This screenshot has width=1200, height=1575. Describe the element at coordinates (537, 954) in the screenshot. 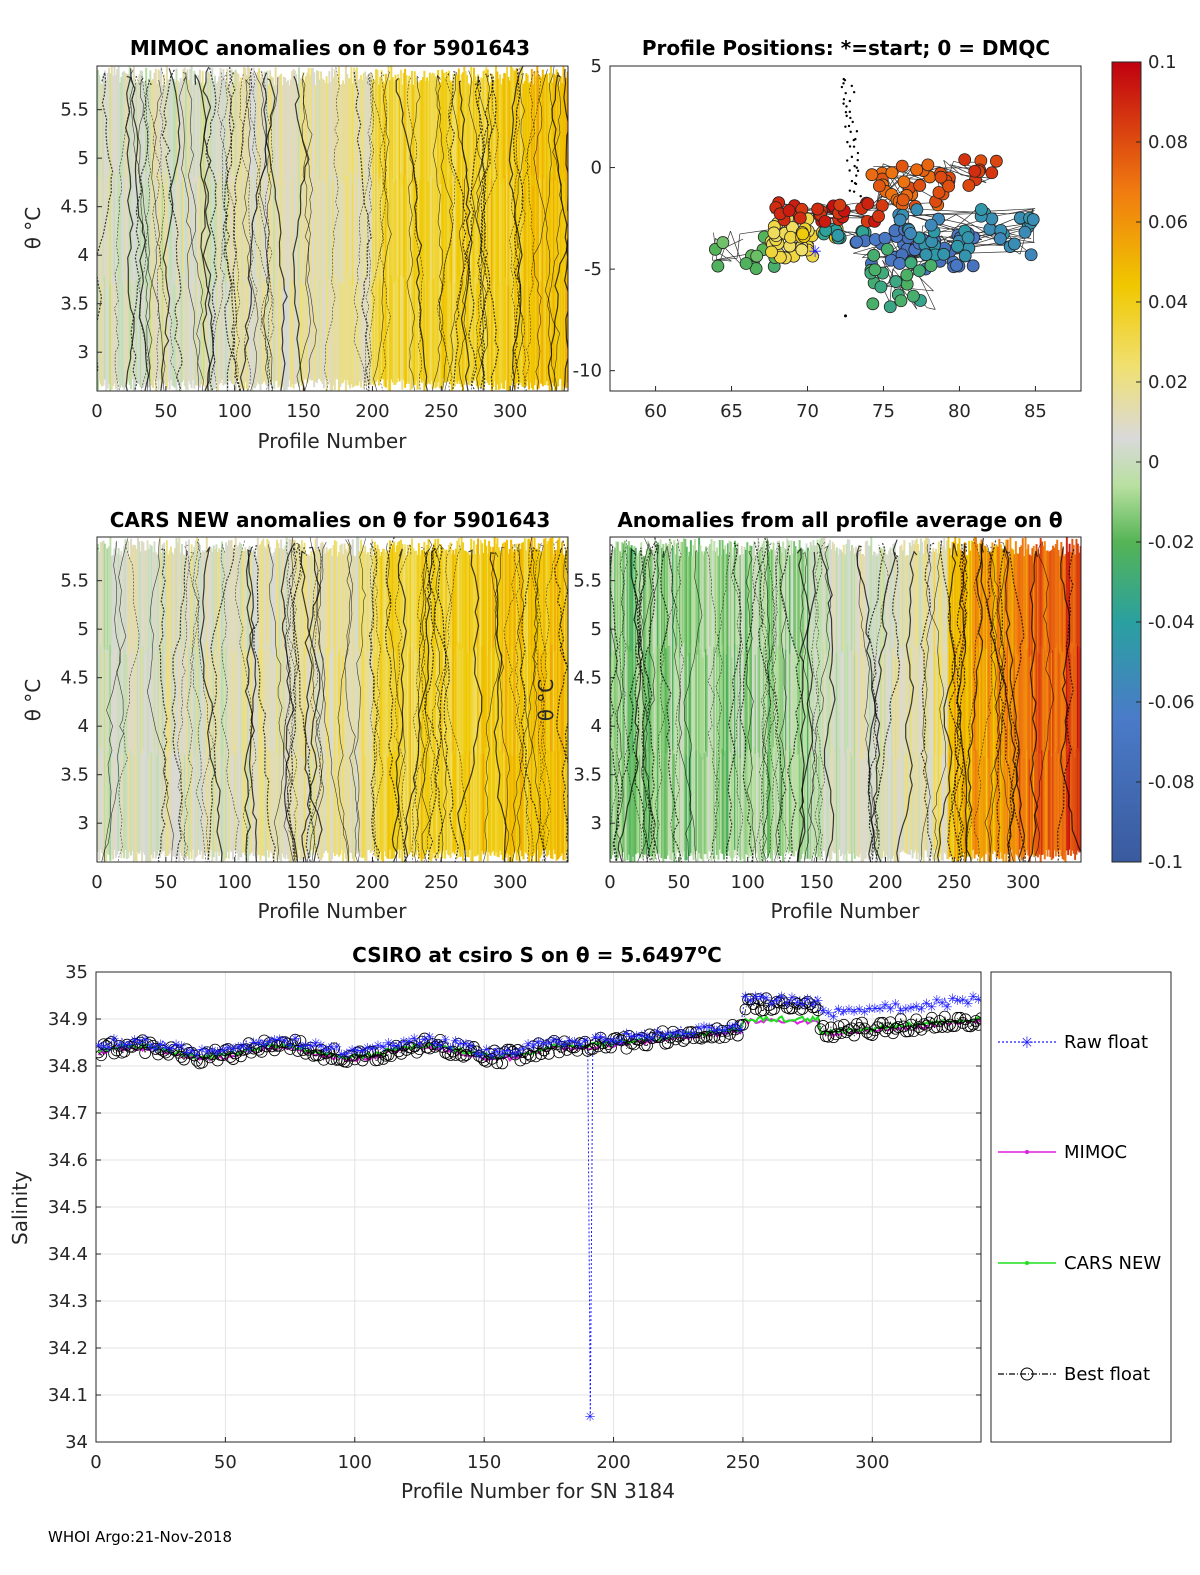

I see `salinity-title: CSIRO at csiro S on θ = 5.6497oC` at that location.